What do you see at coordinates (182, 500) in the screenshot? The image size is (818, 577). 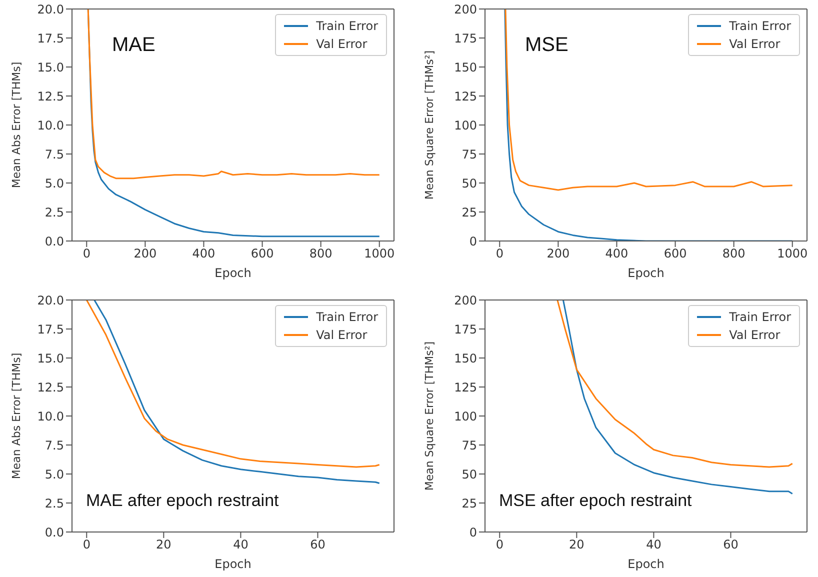 I see `annotation: MAE after epoch restraint` at bounding box center [182, 500].